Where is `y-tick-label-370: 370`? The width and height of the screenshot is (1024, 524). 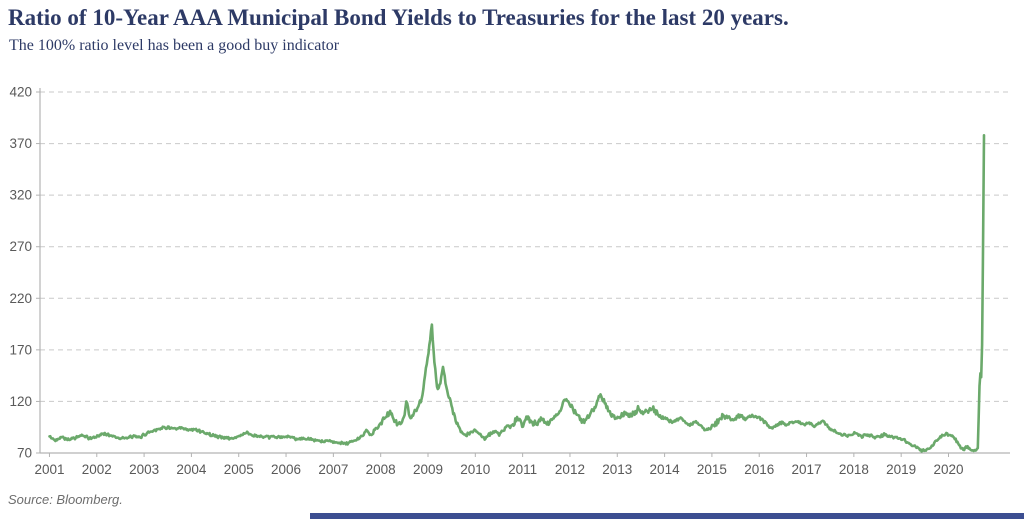 y-tick-label-370: 370 is located at coordinates (20, 143).